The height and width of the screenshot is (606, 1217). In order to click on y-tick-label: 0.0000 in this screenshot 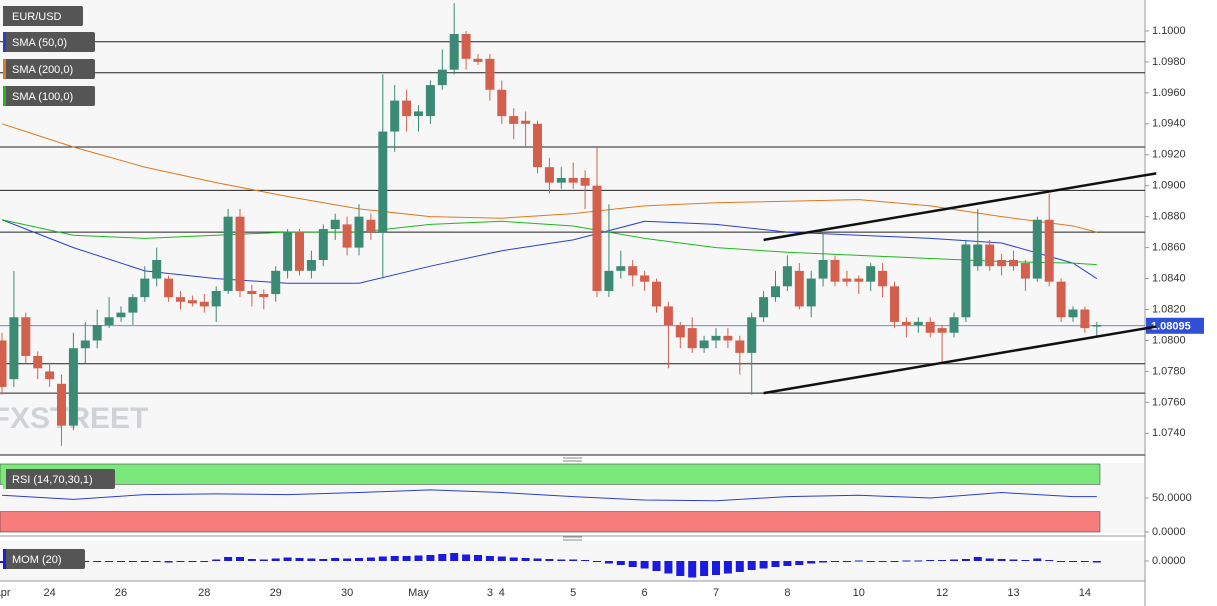, I will do `click(1169, 561)`.